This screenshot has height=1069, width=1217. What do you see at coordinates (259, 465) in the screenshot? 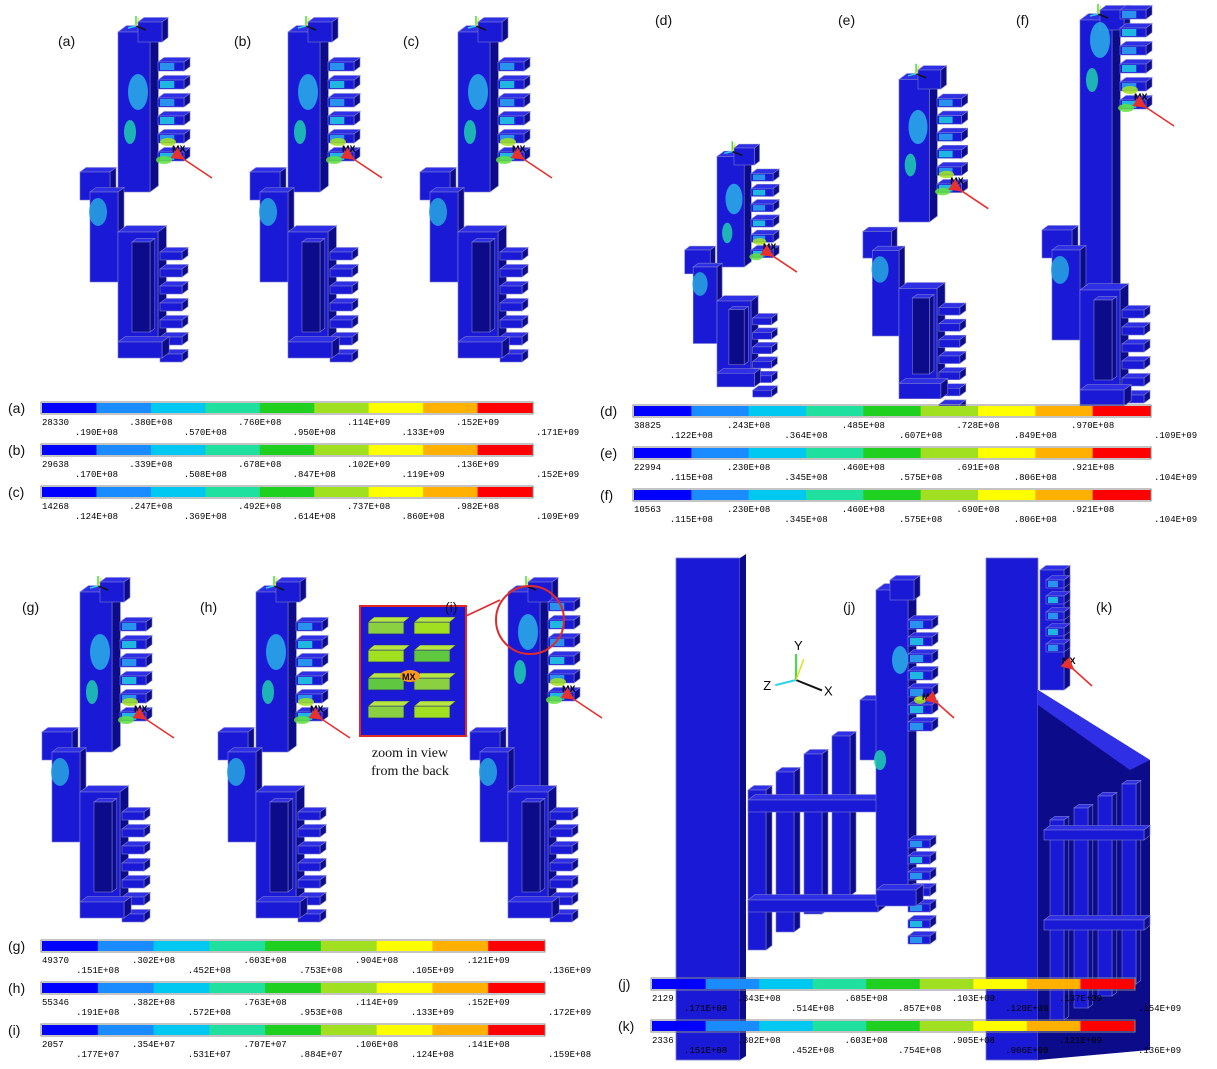
I see `legend-top-b-2: .678E+08` at bounding box center [259, 465].